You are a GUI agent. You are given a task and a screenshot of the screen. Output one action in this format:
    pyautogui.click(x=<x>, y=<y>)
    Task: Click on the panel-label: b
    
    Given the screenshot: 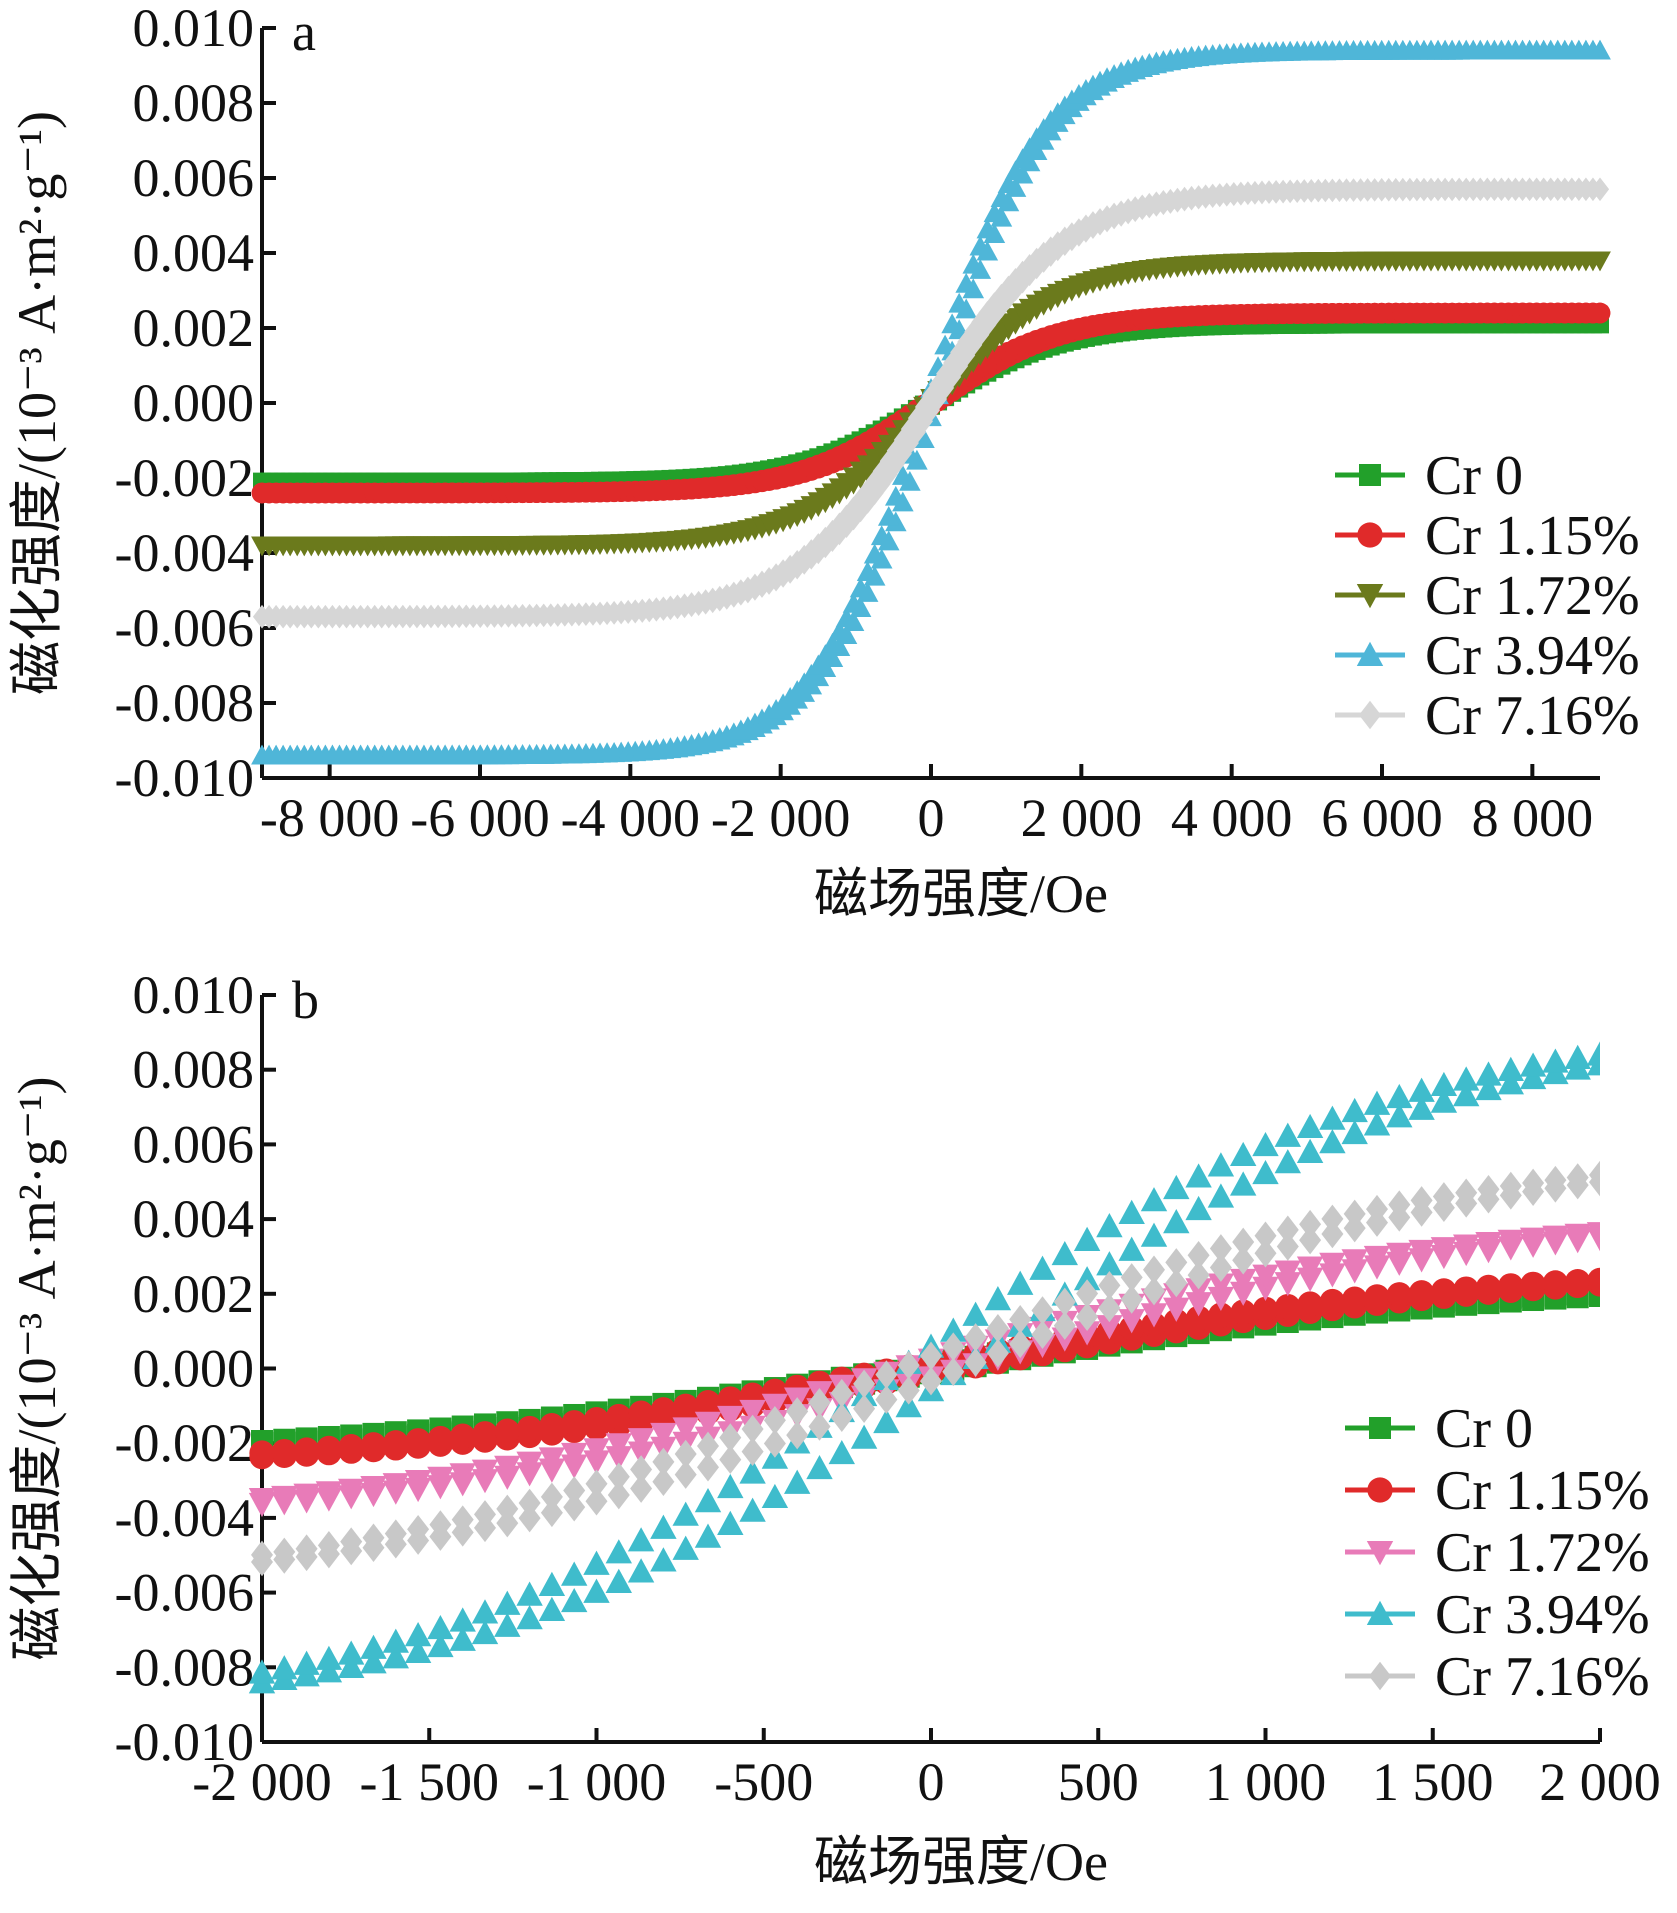 What is the action you would take?
    pyautogui.click(x=305, y=1000)
    